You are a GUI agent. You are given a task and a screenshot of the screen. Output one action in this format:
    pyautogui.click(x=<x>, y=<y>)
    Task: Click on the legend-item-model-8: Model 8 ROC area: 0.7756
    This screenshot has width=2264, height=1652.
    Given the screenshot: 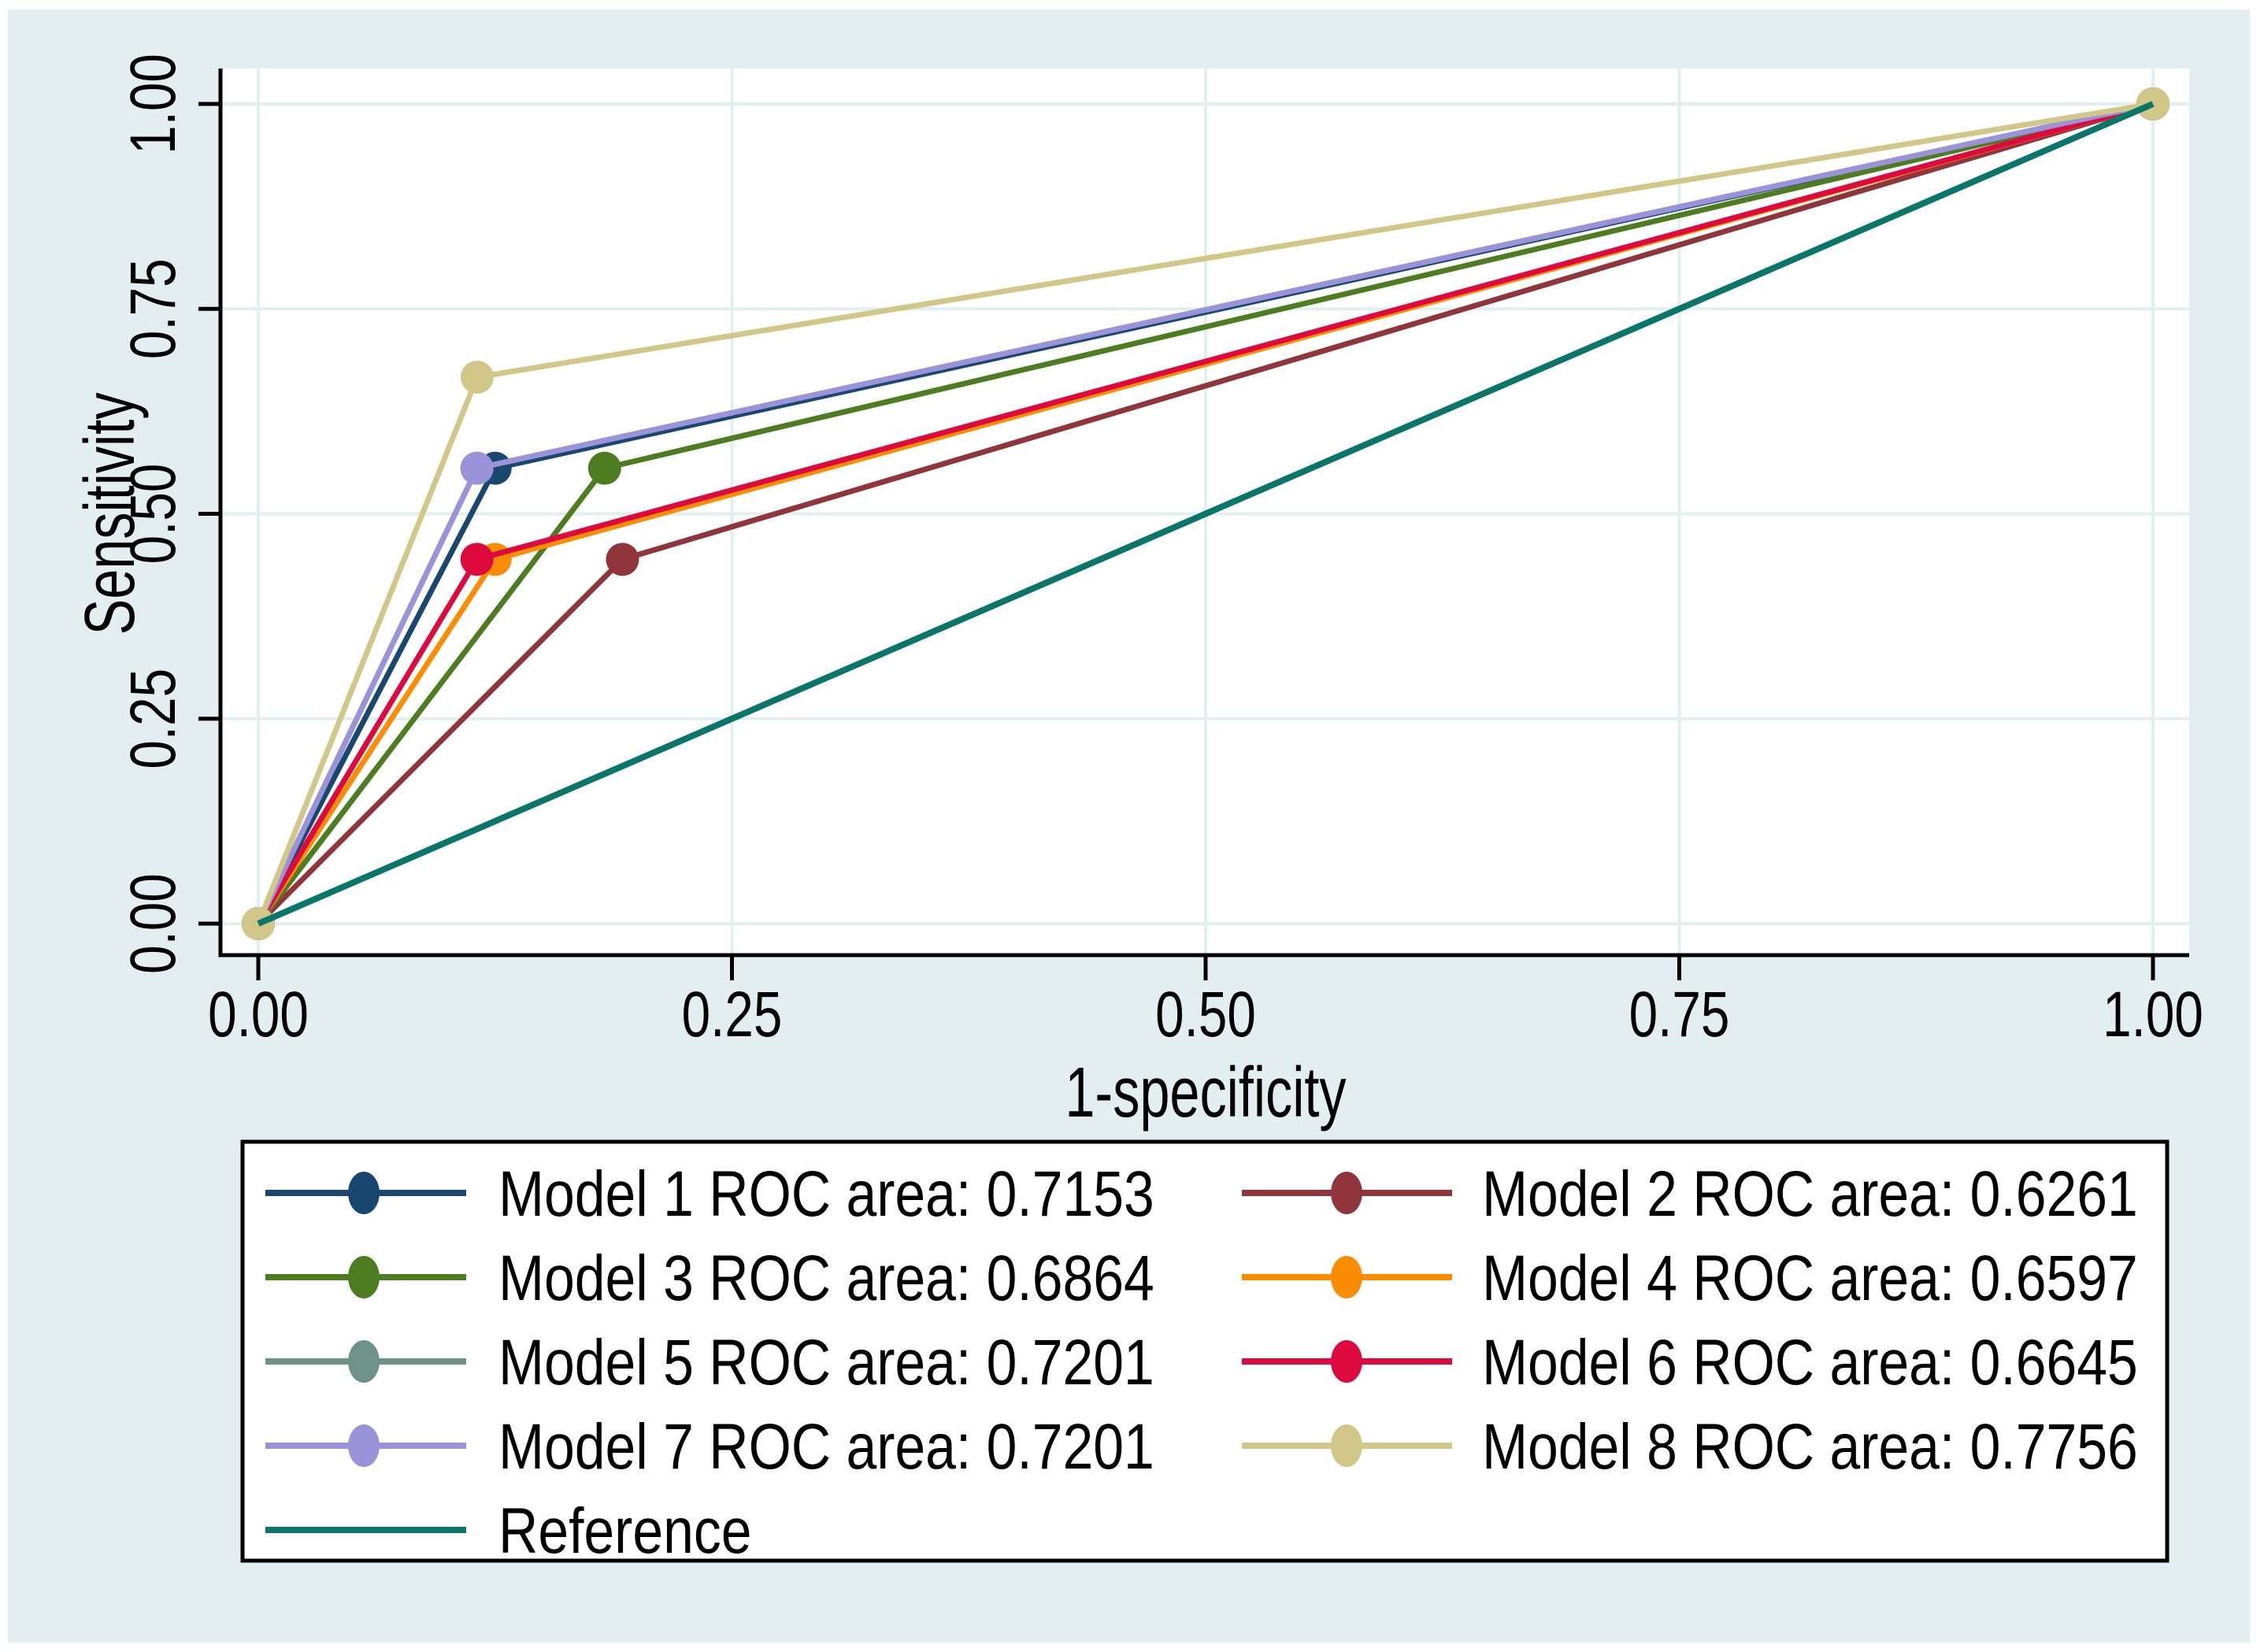 What is the action you would take?
    pyautogui.click(x=1690, y=1447)
    